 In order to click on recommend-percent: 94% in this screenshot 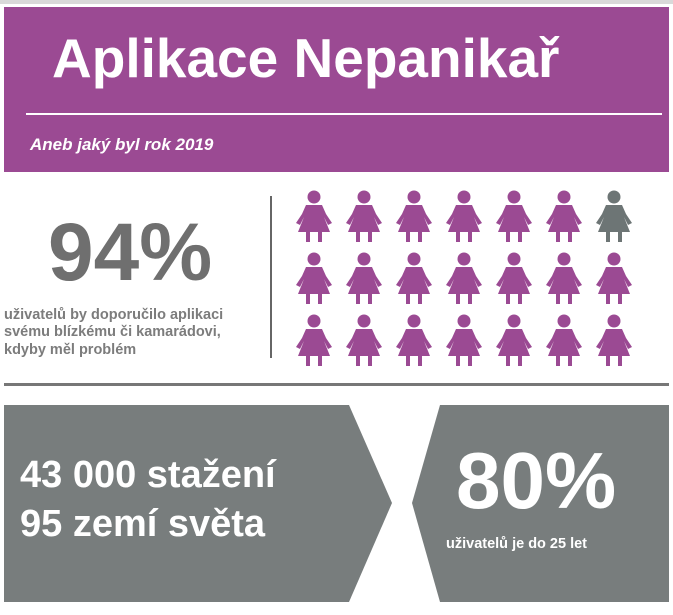, I will do `click(130, 252)`.